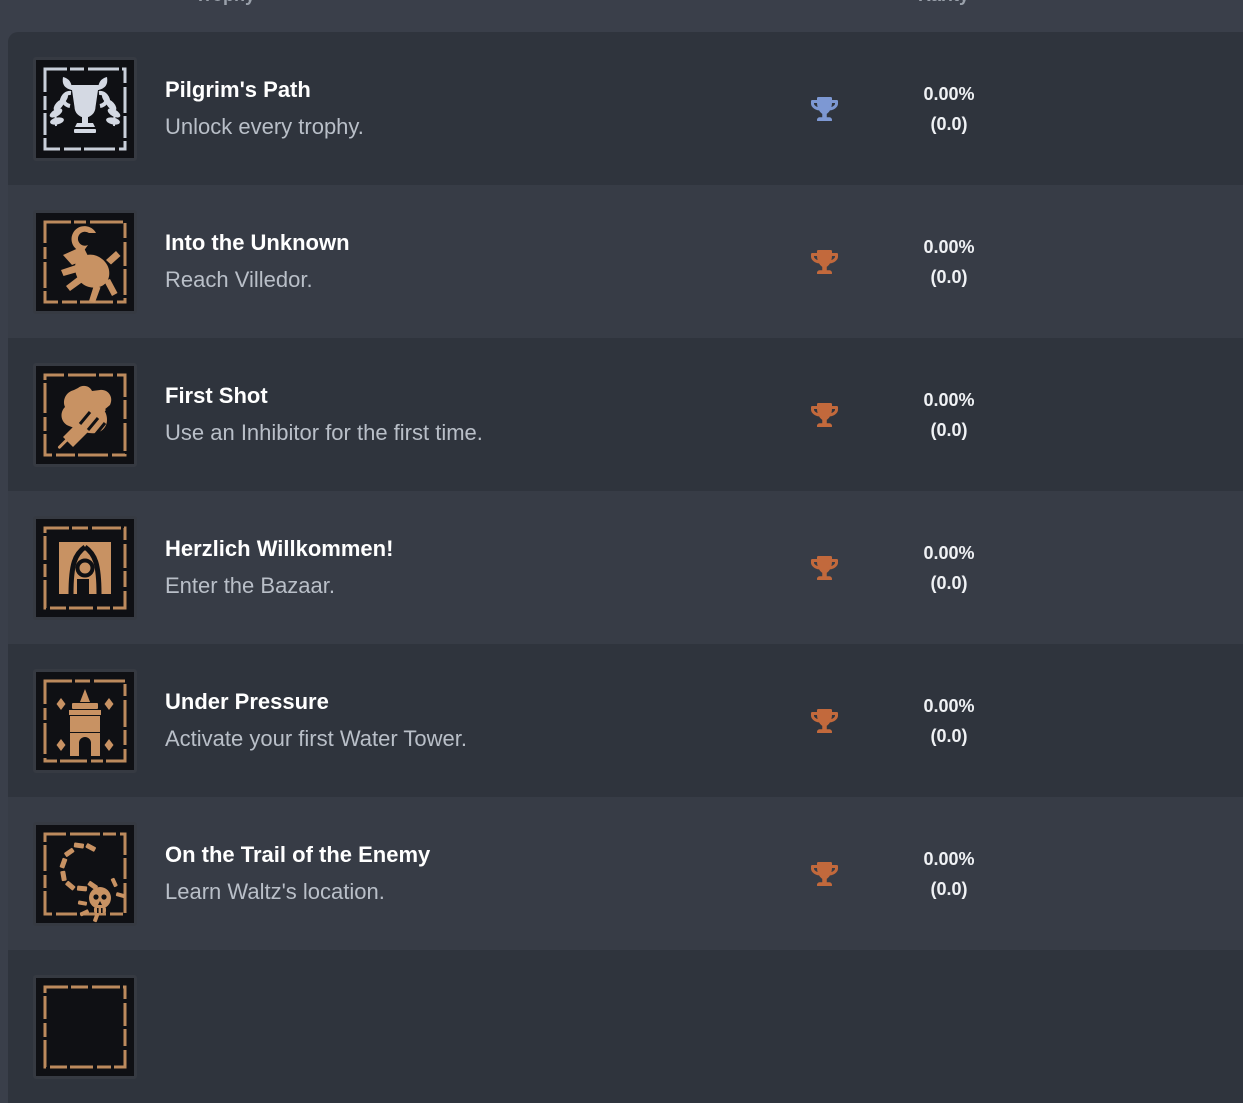 This screenshot has width=1243, height=1103. Describe the element at coordinates (279, 548) in the screenshot. I see `trophy-title: Herzlich Willkommen!` at that location.